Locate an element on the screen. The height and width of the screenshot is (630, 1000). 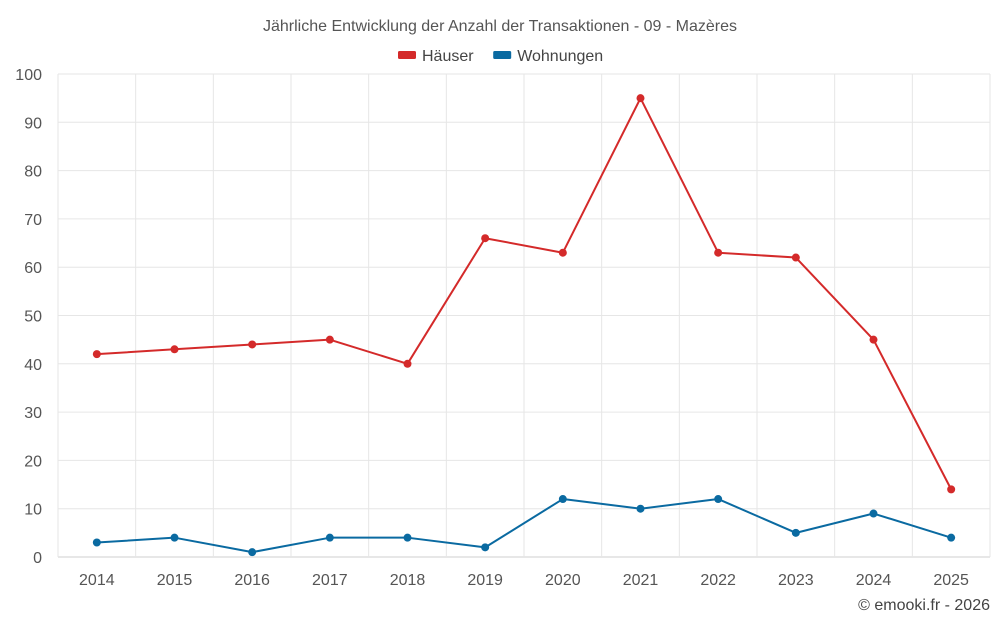
series-line-wohnungen is located at coordinates (524, 526).